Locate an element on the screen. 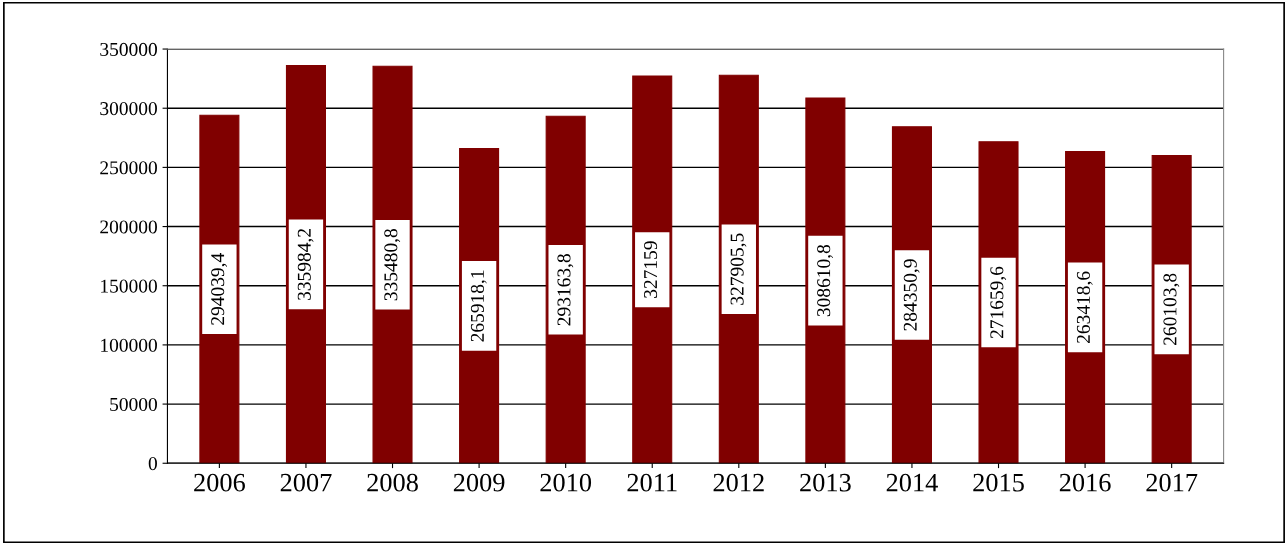  y-tick-label: 250000 is located at coordinates (128, 168).